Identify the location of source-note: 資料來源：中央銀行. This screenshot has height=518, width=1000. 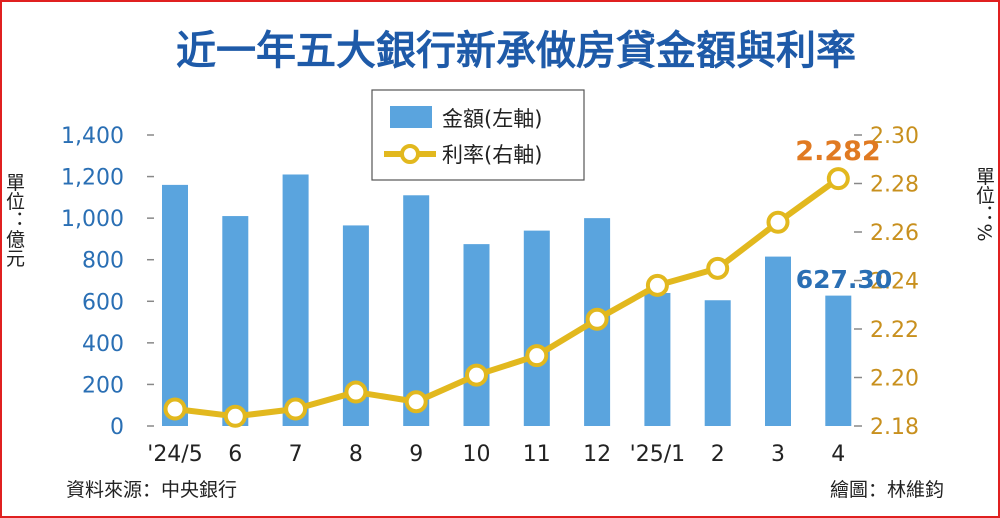
(151, 490).